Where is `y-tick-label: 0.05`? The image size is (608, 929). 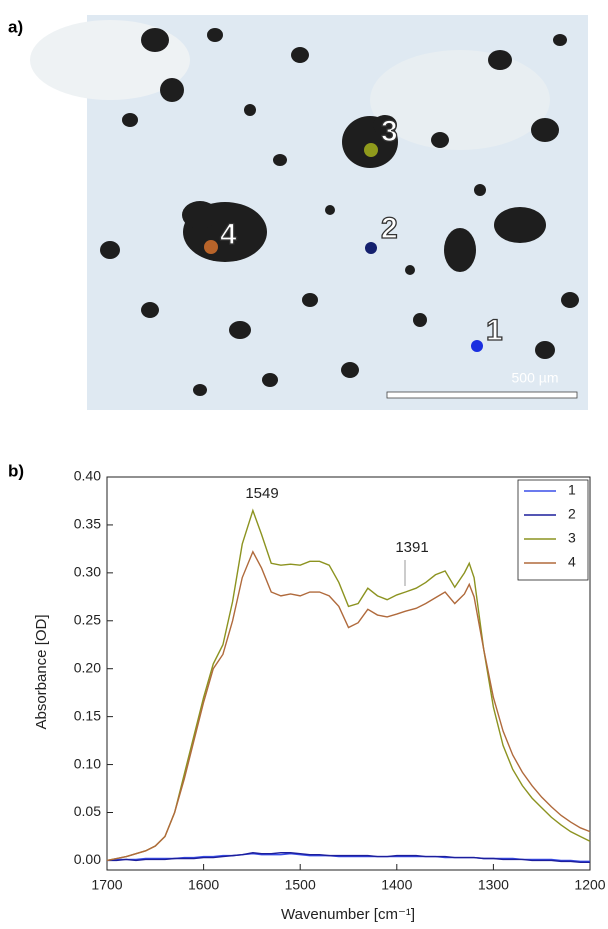 y-tick-label: 0.05 is located at coordinates (87, 811).